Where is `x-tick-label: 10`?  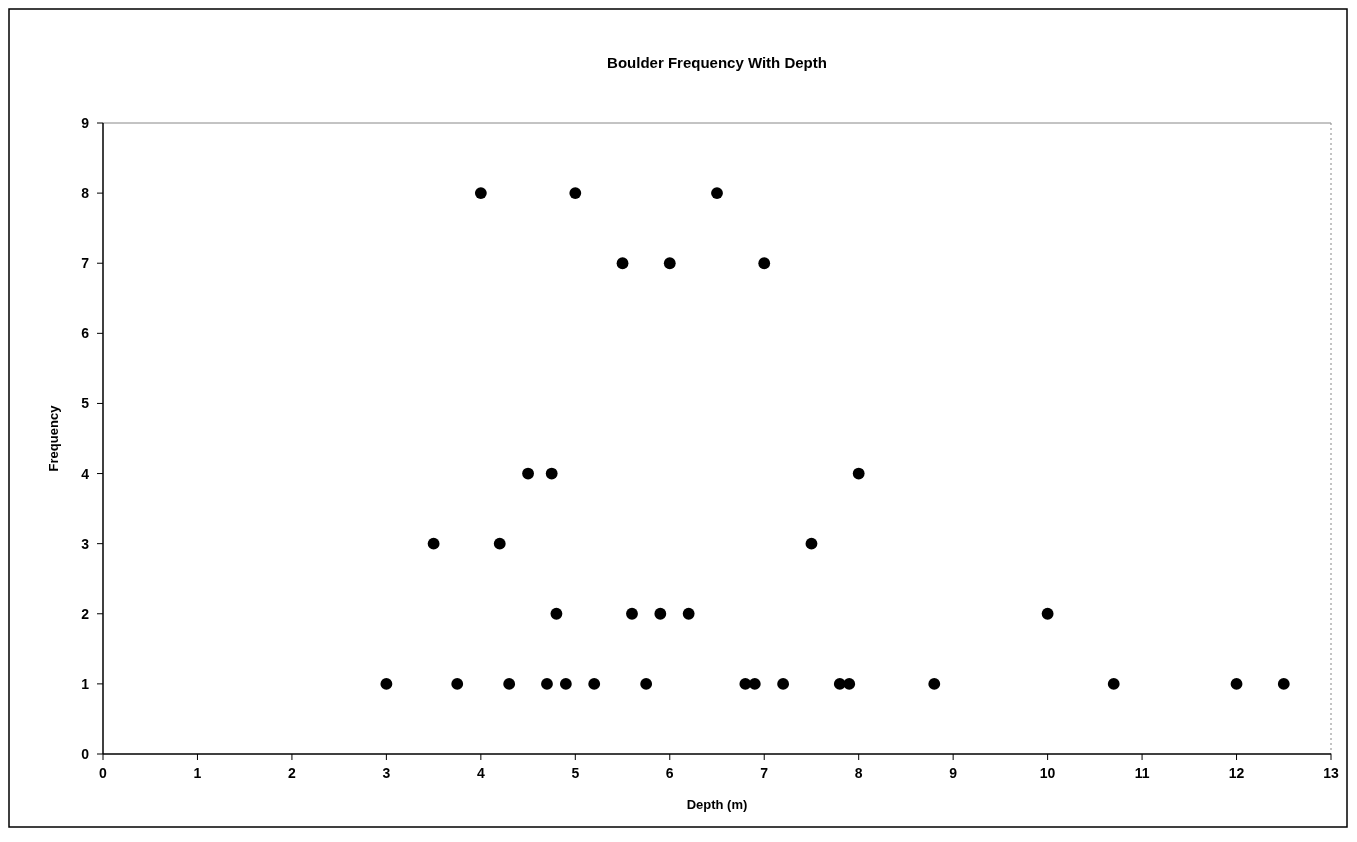 x-tick-label: 10 is located at coordinates (1047, 773).